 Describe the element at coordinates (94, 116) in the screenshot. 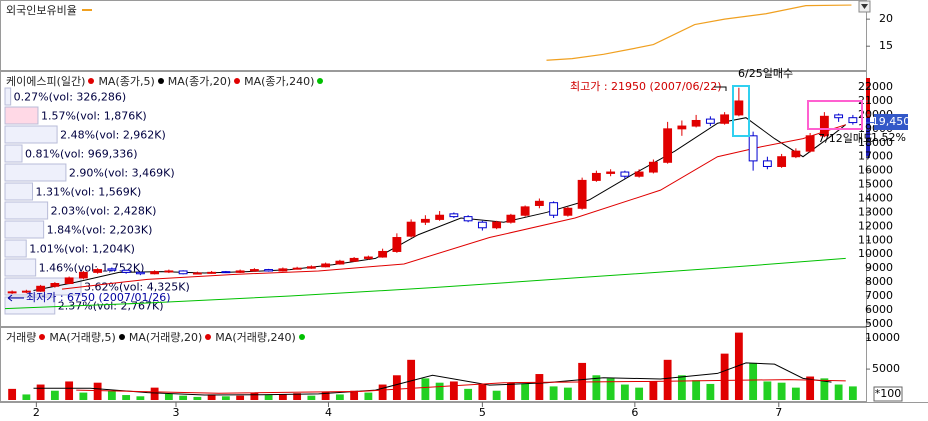

I see `volume-profile-label: 1.57%(vol: 1,876K)` at that location.